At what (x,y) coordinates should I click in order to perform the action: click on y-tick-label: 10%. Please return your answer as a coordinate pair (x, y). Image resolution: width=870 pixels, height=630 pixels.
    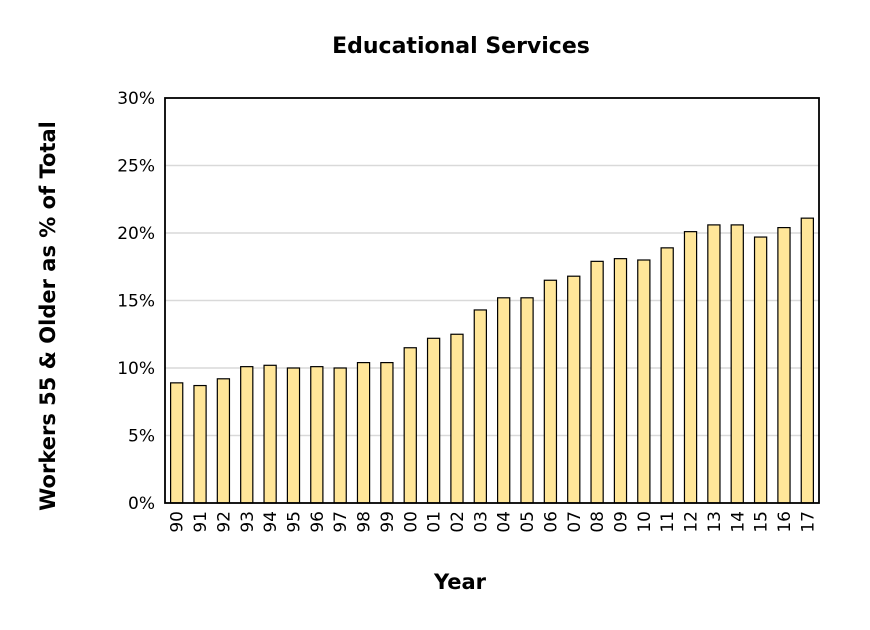
    Looking at the image, I should click on (136, 369).